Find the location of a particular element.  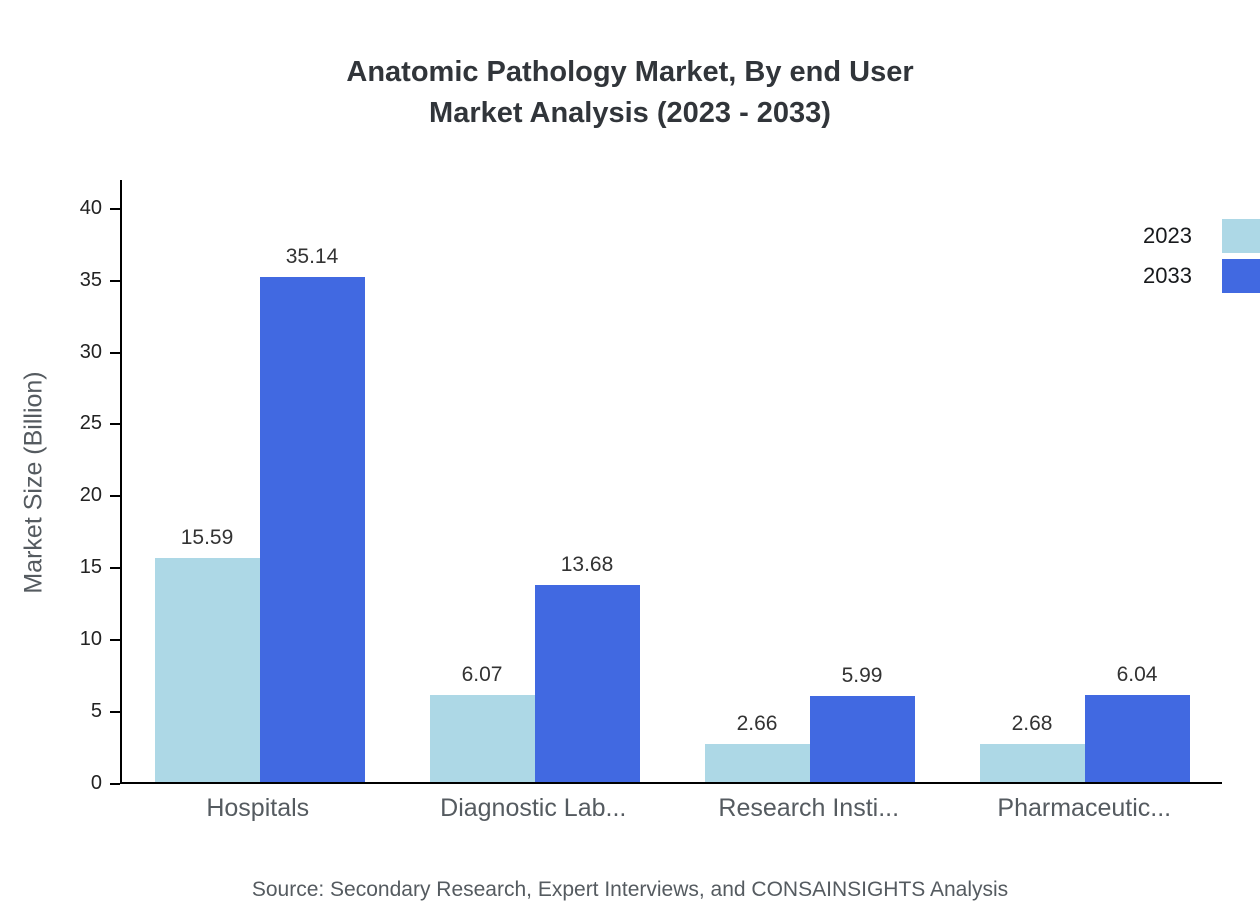

y-tick-label: 0 is located at coordinates (96, 783).